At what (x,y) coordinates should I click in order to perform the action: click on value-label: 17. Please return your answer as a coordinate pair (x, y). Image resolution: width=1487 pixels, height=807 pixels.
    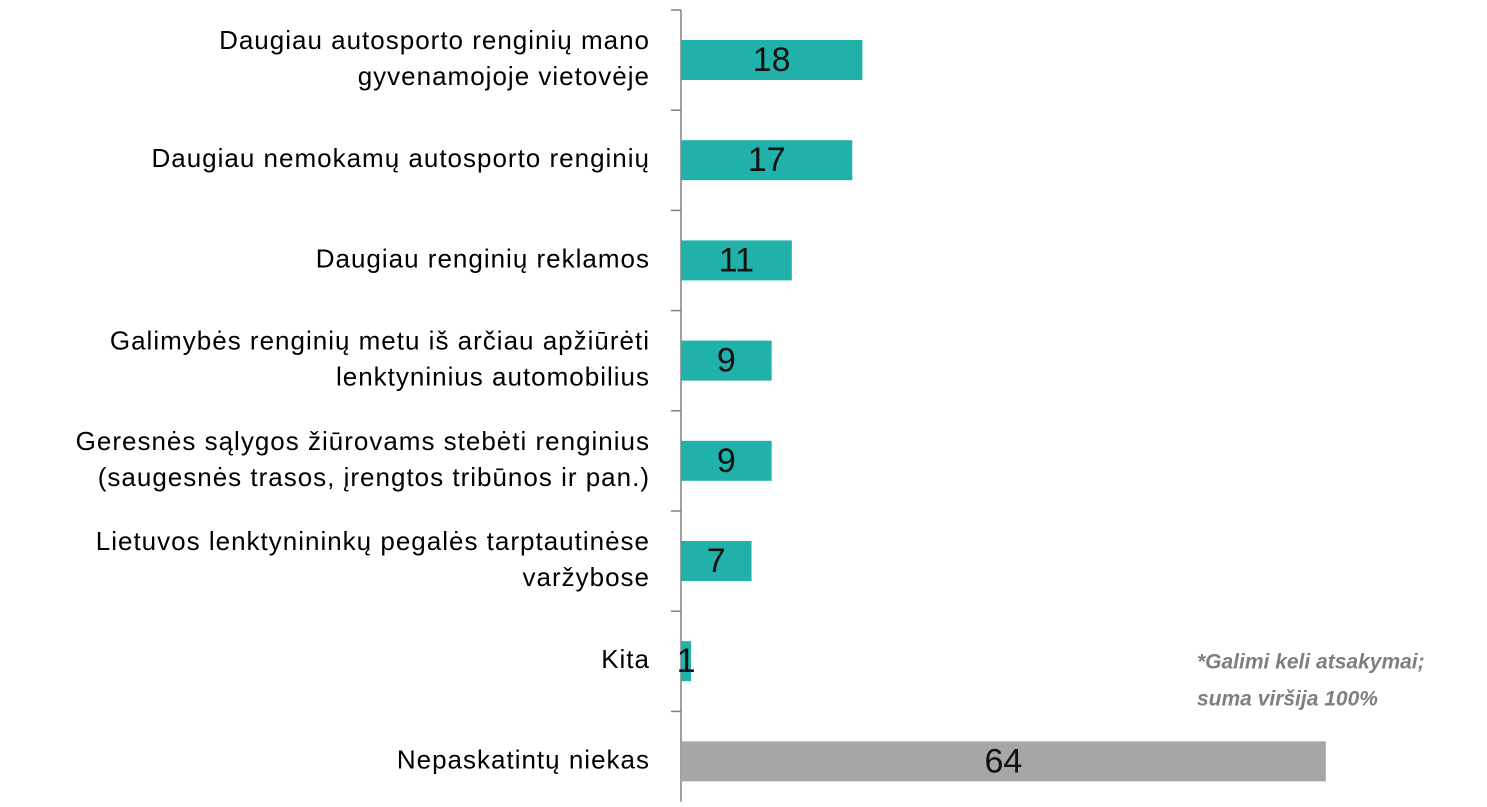
    Looking at the image, I should click on (767, 160).